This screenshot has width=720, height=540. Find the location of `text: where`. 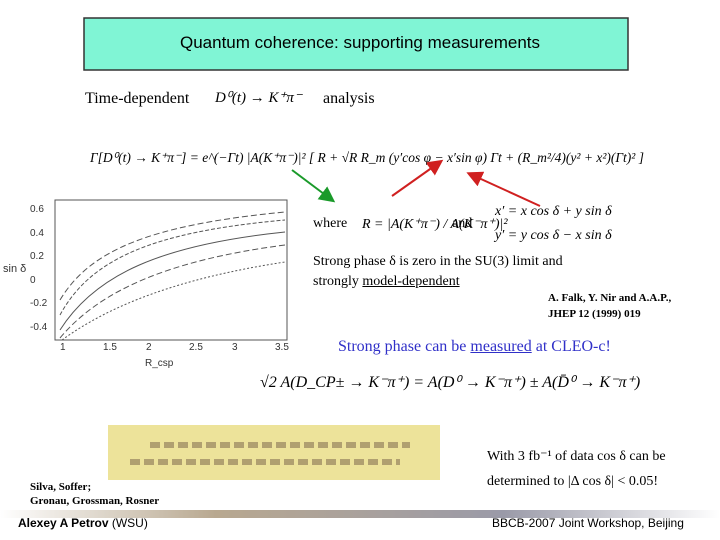

text: where is located at coordinates (330, 223).